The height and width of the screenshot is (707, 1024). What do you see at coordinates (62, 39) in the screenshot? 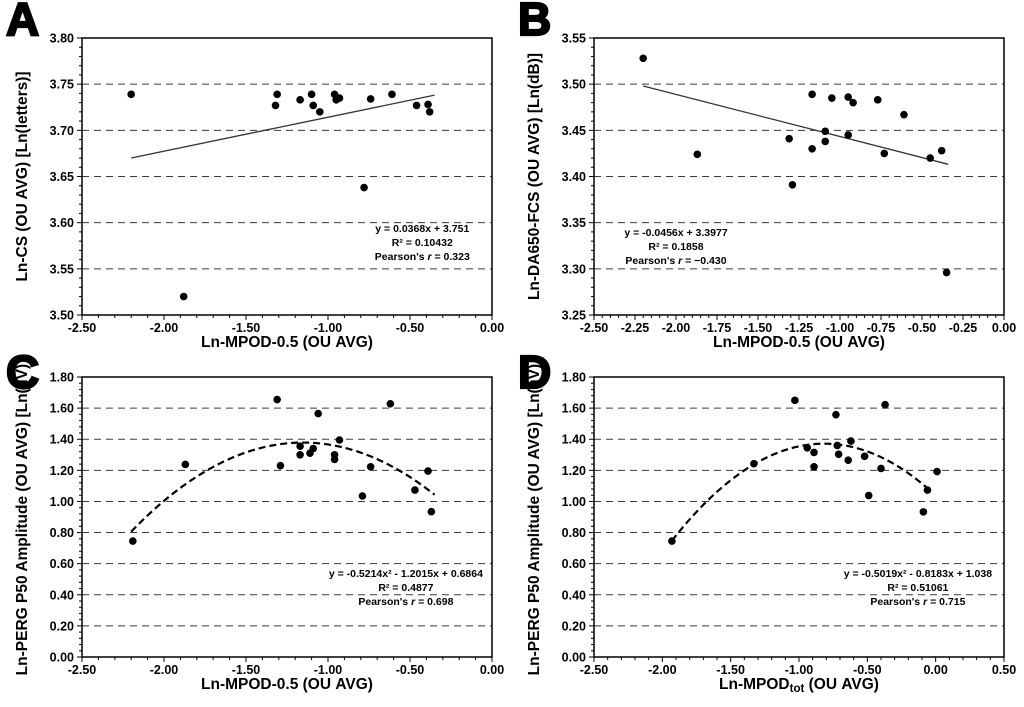
I see `y-tick-label: 3.80` at bounding box center [62, 39].